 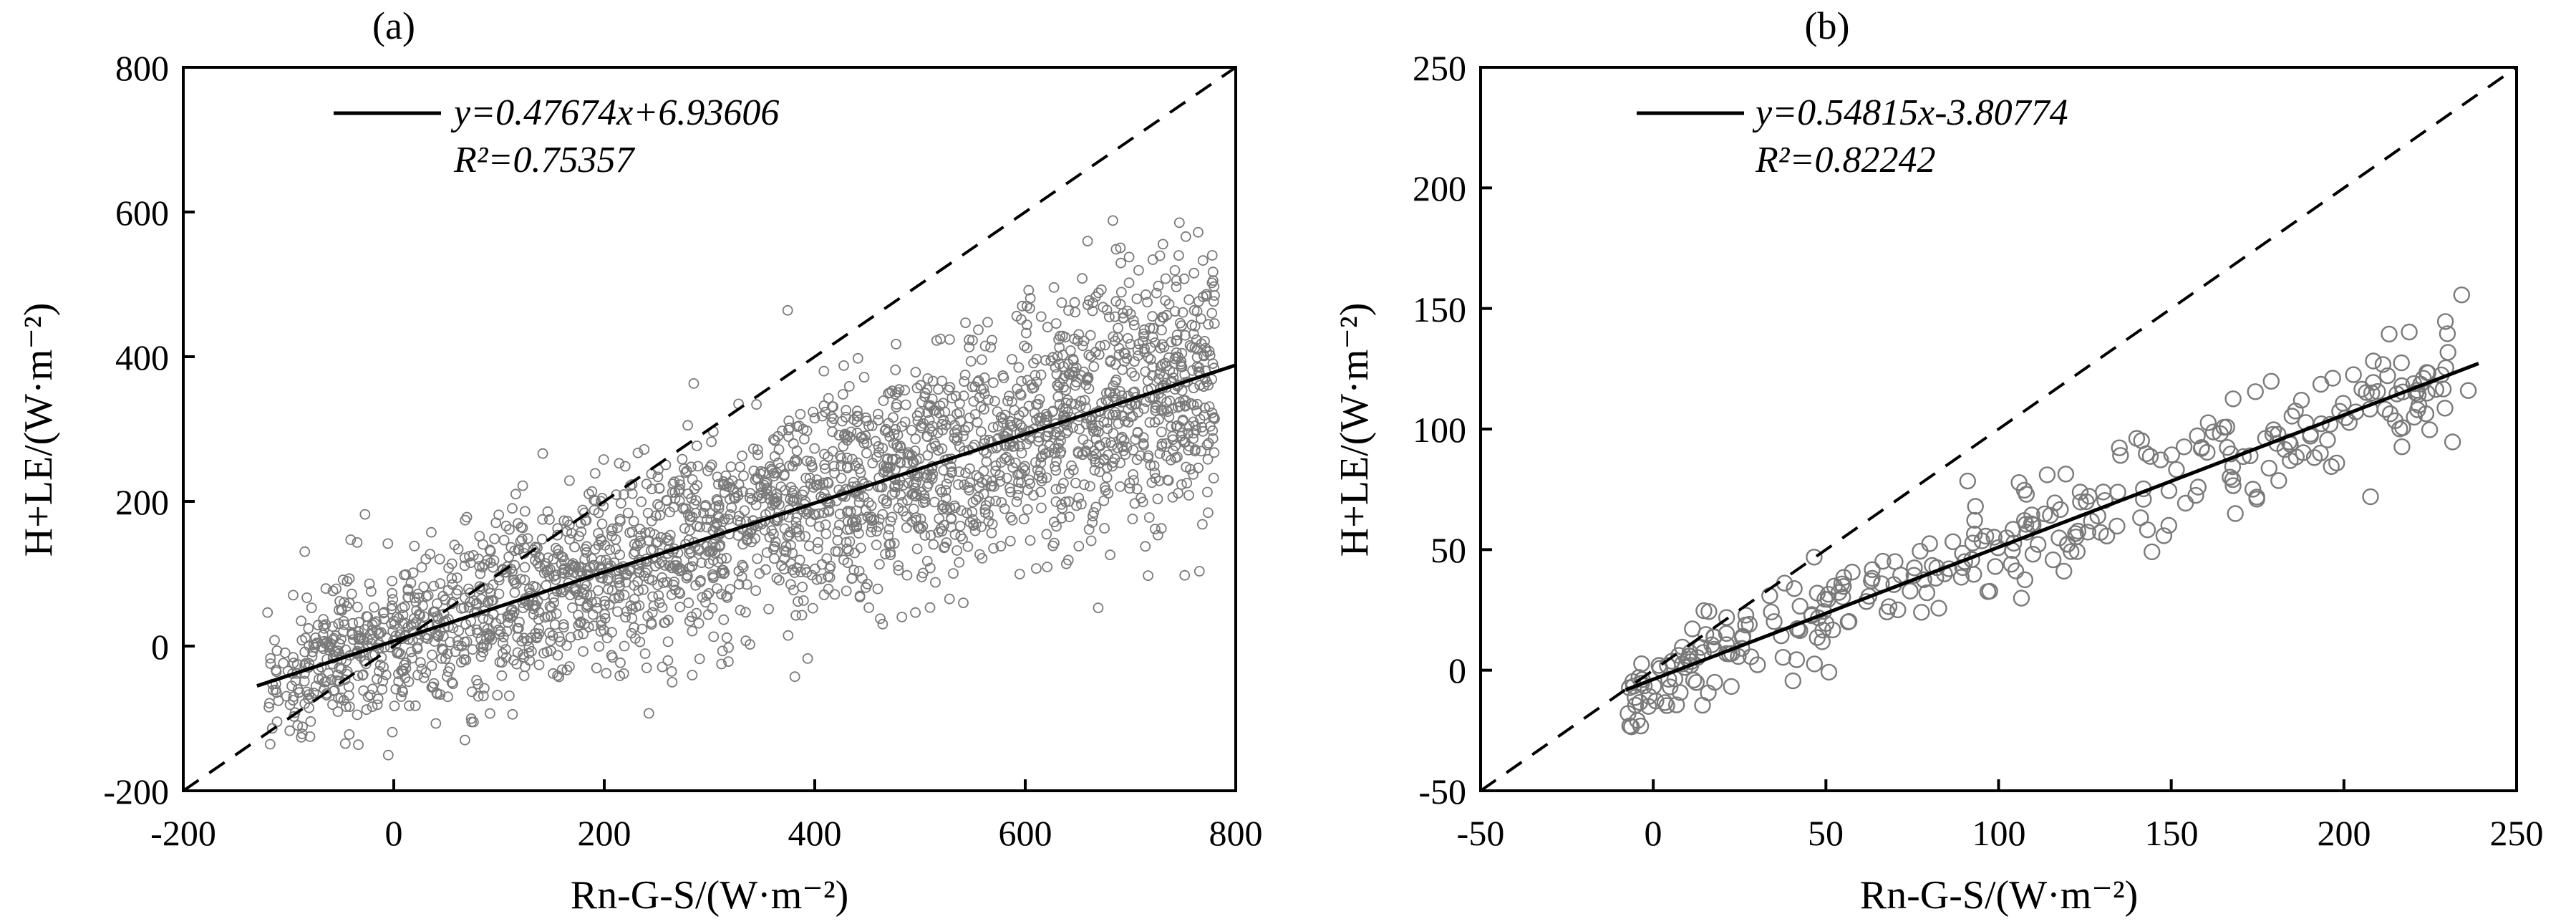 What do you see at coordinates (2517, 833) in the screenshot?
I see `panel-b-xtick: 250` at bounding box center [2517, 833].